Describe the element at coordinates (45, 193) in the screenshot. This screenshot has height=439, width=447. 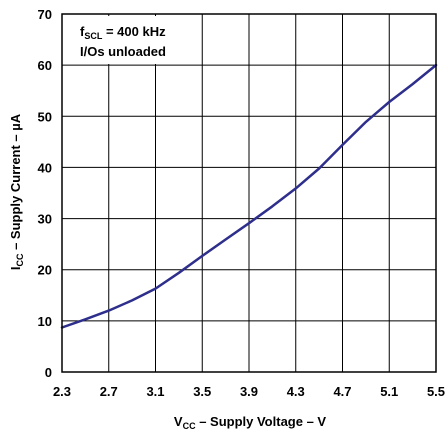
I see `y-tick-labels: 0 10 20 30 40 50 60 70` at that location.